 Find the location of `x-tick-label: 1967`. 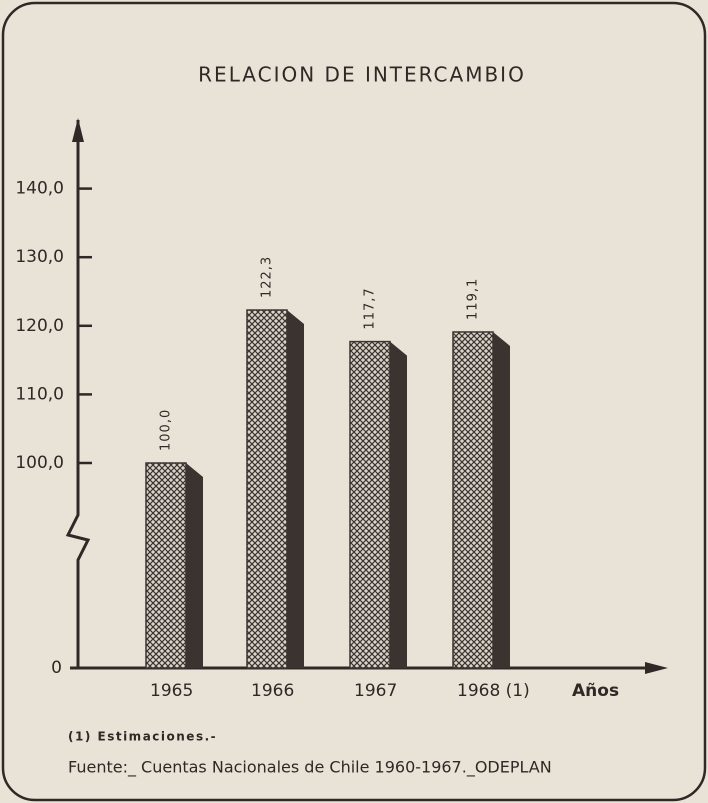

x-tick-label: 1967 is located at coordinates (375, 691).